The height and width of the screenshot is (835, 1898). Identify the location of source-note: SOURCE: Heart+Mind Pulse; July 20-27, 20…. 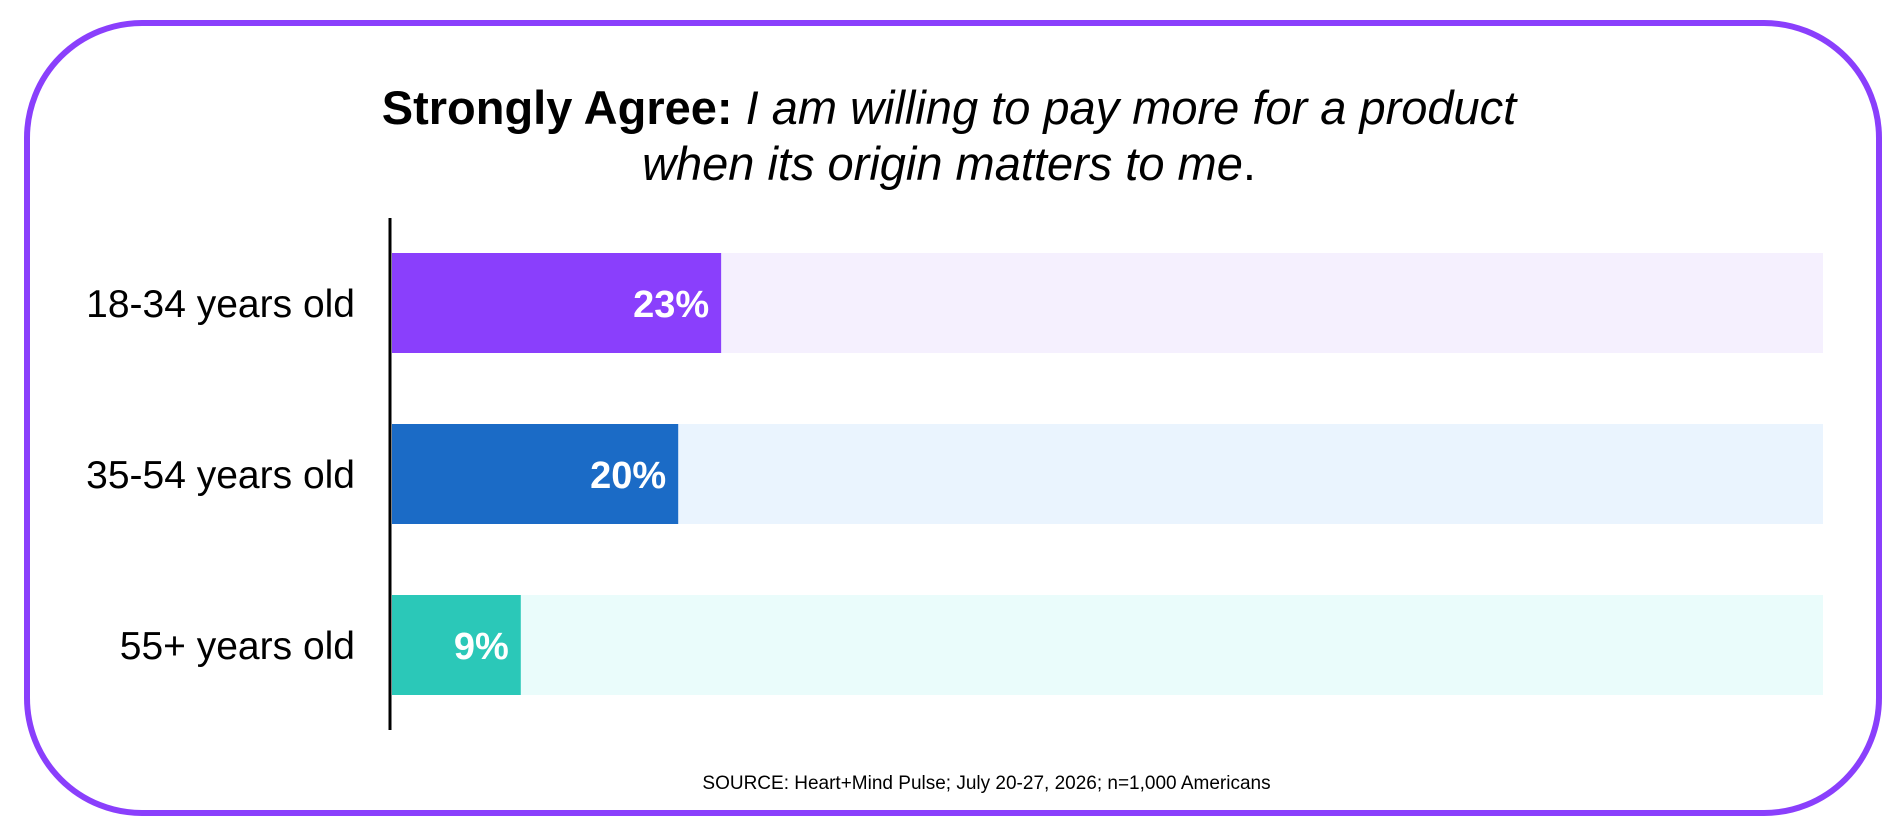
(986, 783).